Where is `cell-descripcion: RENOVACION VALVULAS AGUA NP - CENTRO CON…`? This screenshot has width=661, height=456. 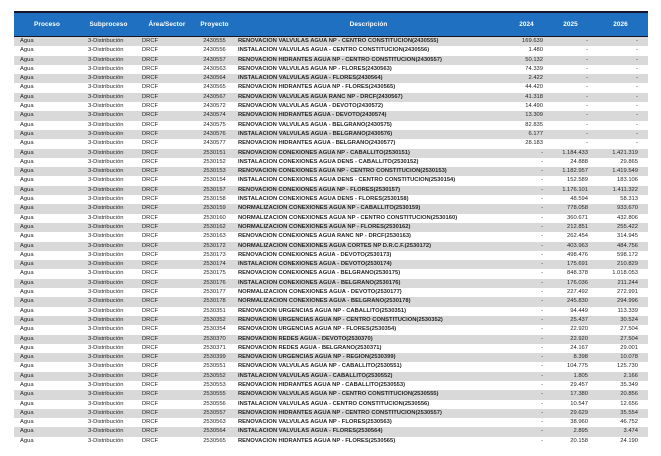
cell-descripcion: RENOVACION VALVULAS AGUA NP - CENTRO CON… is located at coordinates (338, 394).